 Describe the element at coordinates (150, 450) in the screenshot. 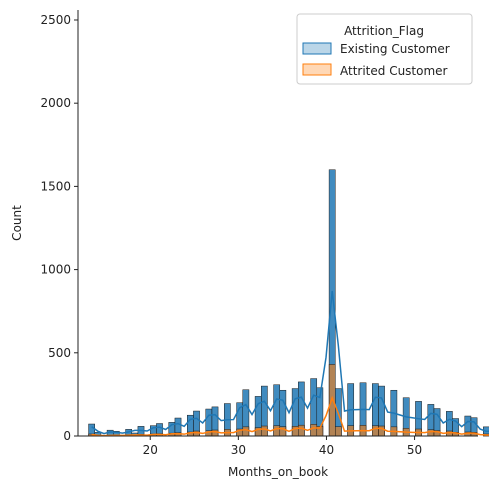

I see `x-tick-label: 20` at that location.